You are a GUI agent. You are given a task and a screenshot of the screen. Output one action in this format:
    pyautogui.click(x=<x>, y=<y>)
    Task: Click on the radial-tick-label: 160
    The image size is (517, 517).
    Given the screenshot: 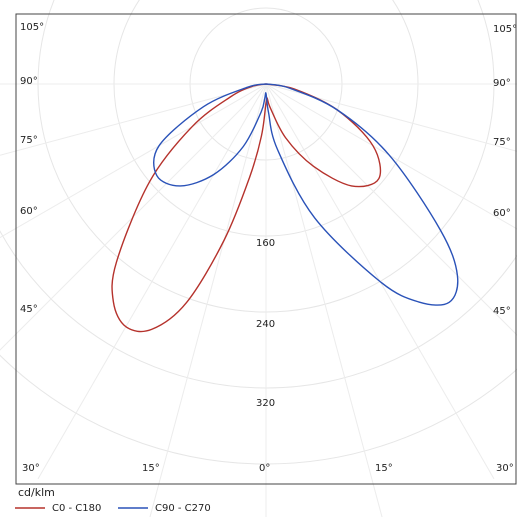 What is the action you would take?
    pyautogui.click(x=265, y=243)
    